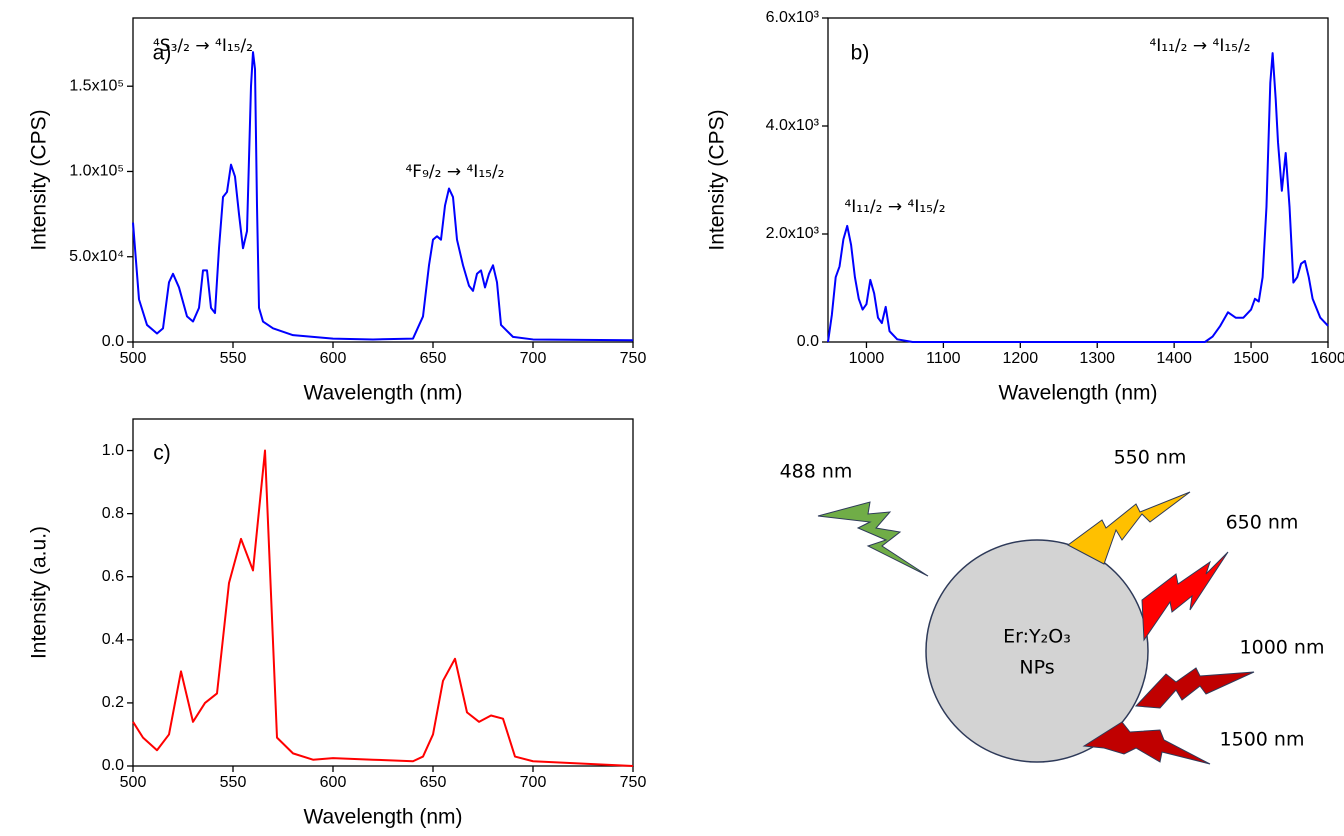 The image size is (1344, 836). I want to click on particle-label: Er:Y₂O₃, so click(1037, 637).